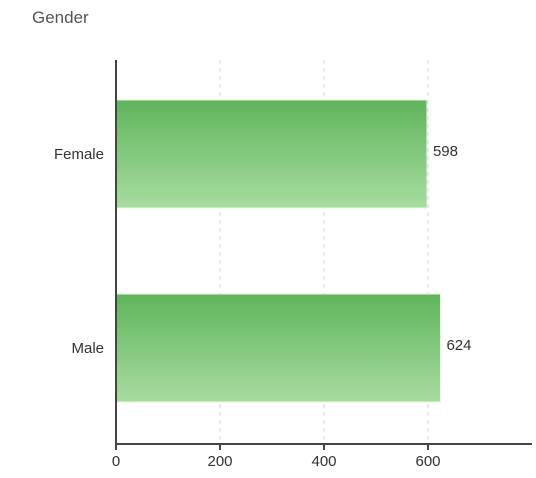  Describe the element at coordinates (427, 461) in the screenshot. I see `x-tick-label-600: 600` at that location.